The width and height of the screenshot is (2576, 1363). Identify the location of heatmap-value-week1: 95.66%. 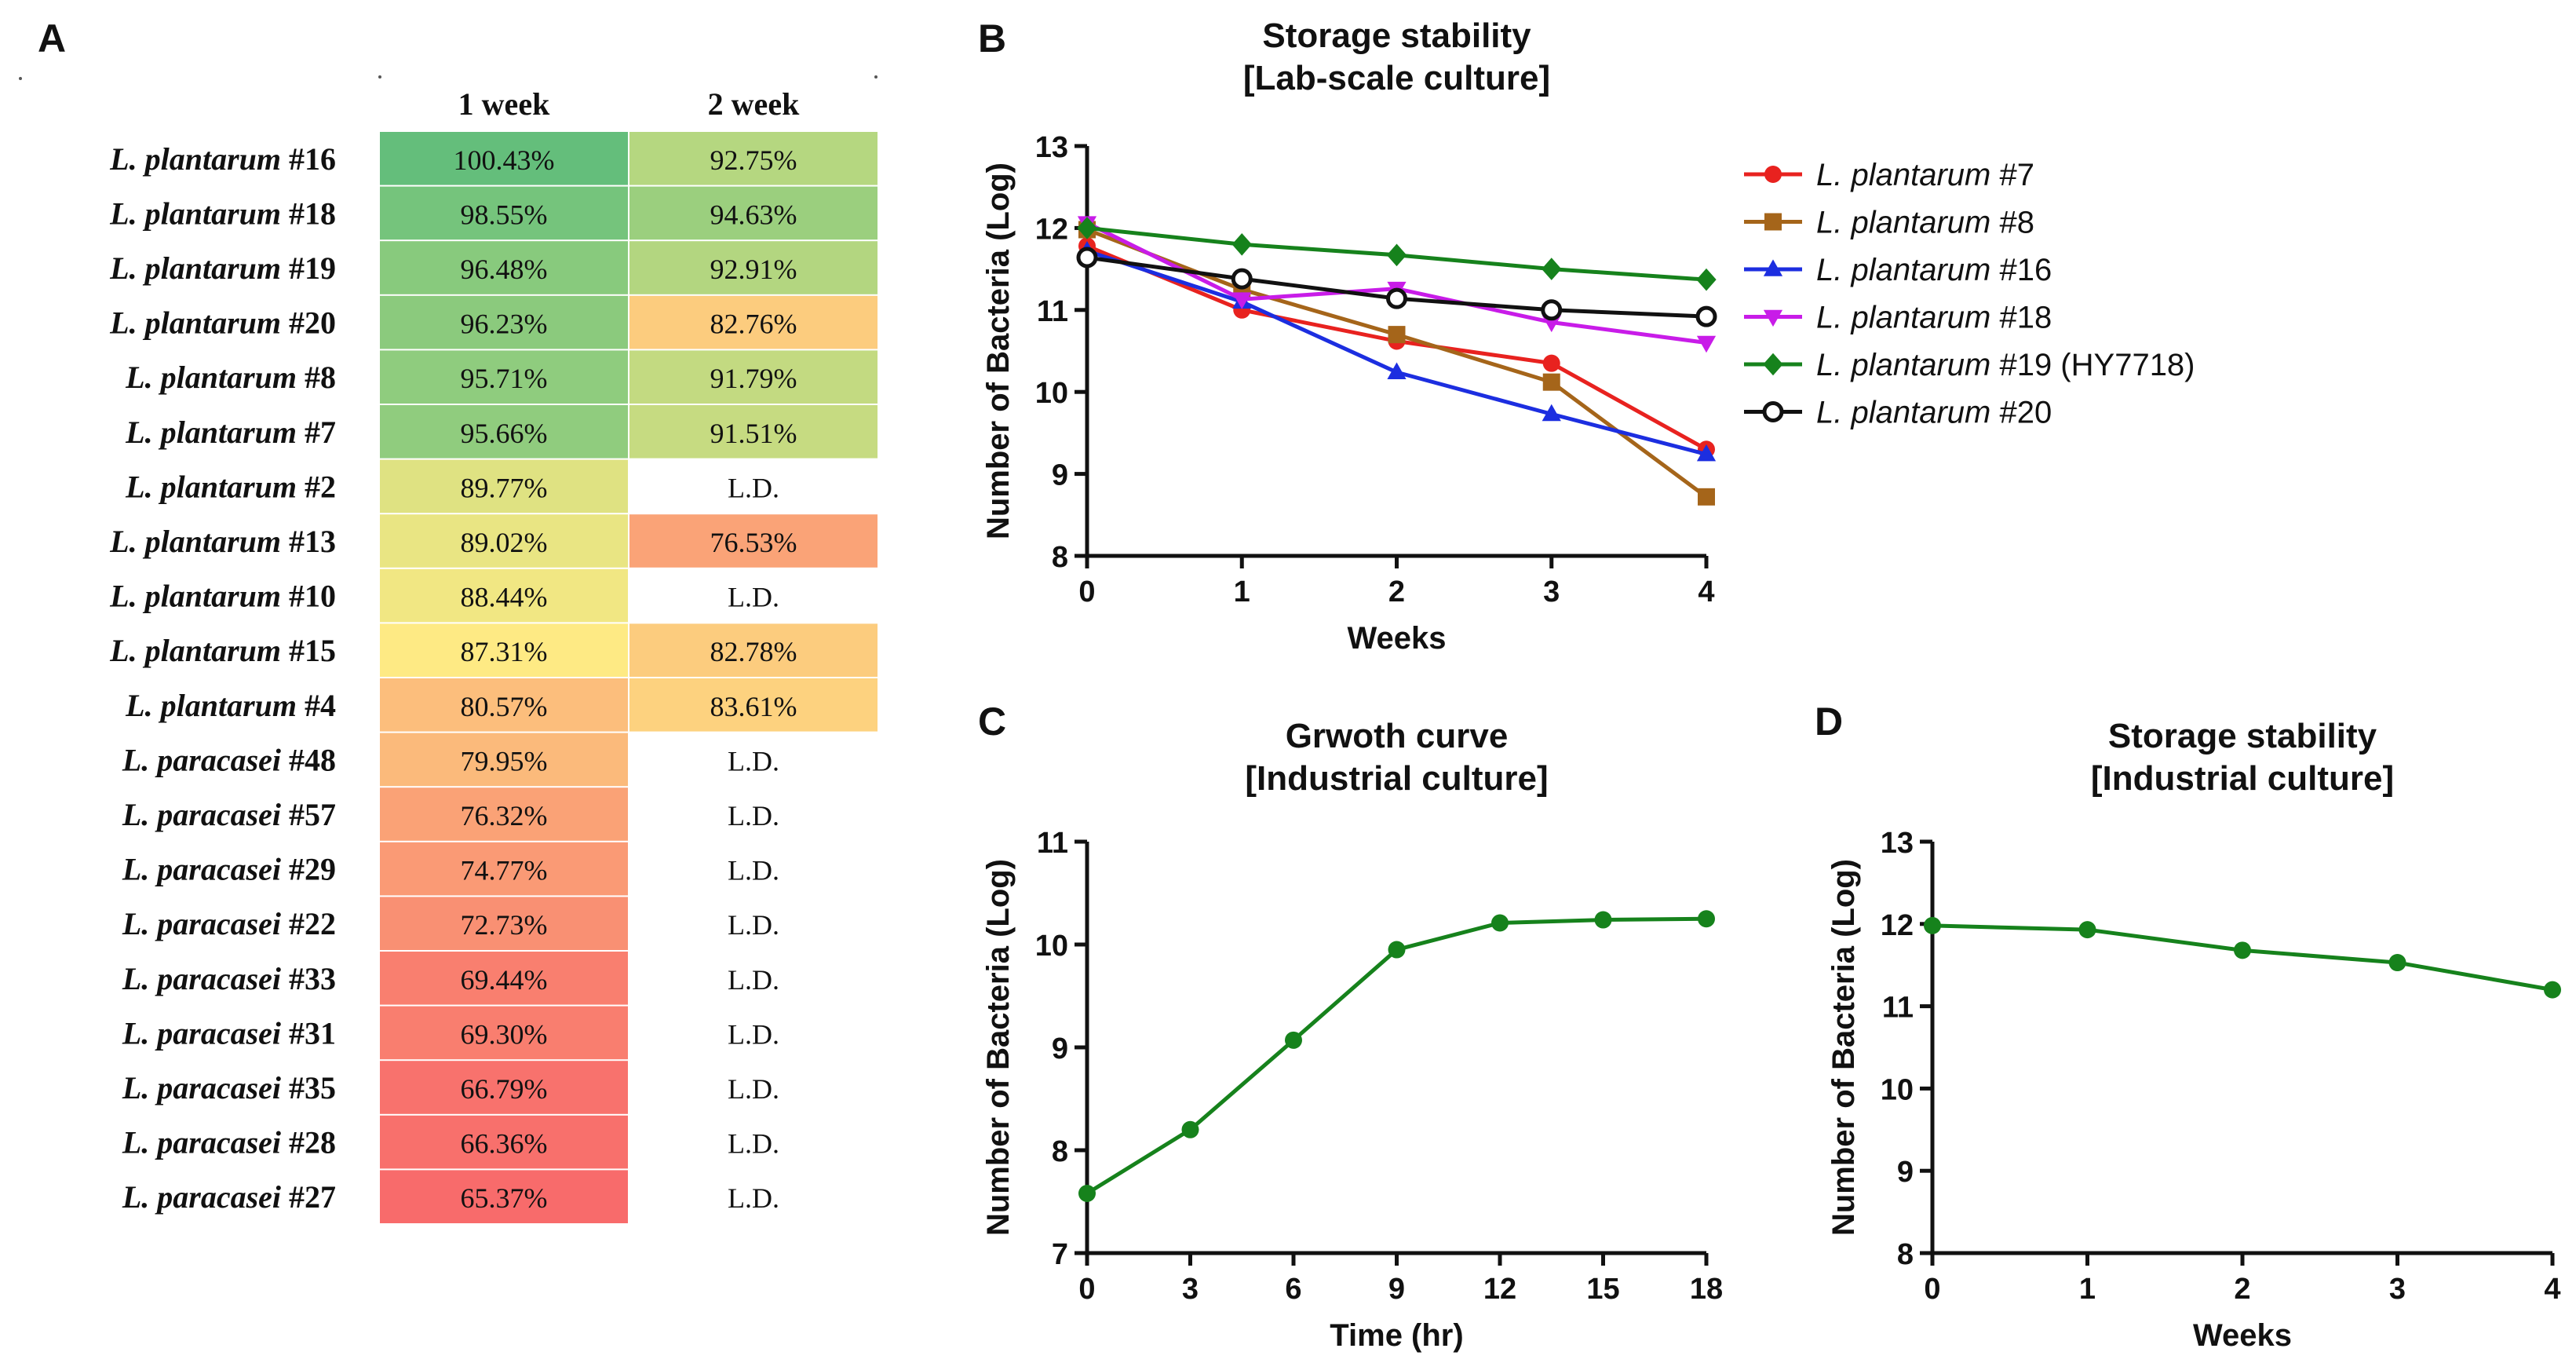
(504, 433).